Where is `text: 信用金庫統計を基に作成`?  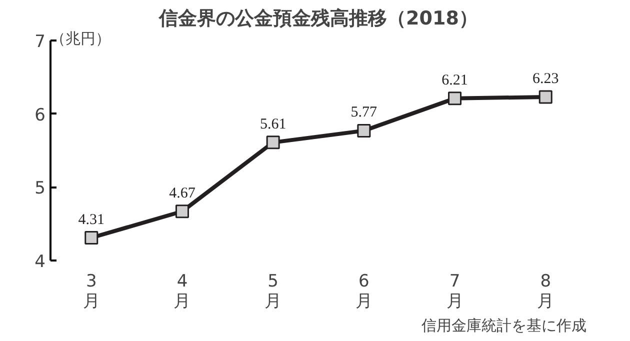
text: 信用金庫統計を基に作成 is located at coordinates (504, 325).